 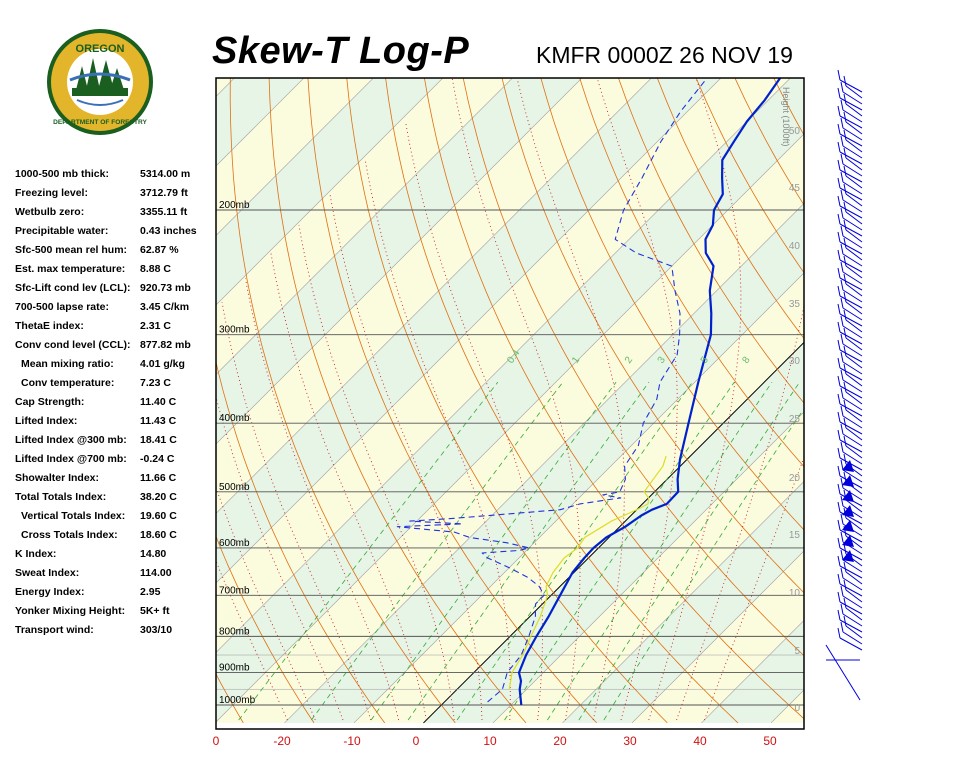 What do you see at coordinates (57, 478) in the screenshot?
I see `index-label: Showalter Index:` at bounding box center [57, 478].